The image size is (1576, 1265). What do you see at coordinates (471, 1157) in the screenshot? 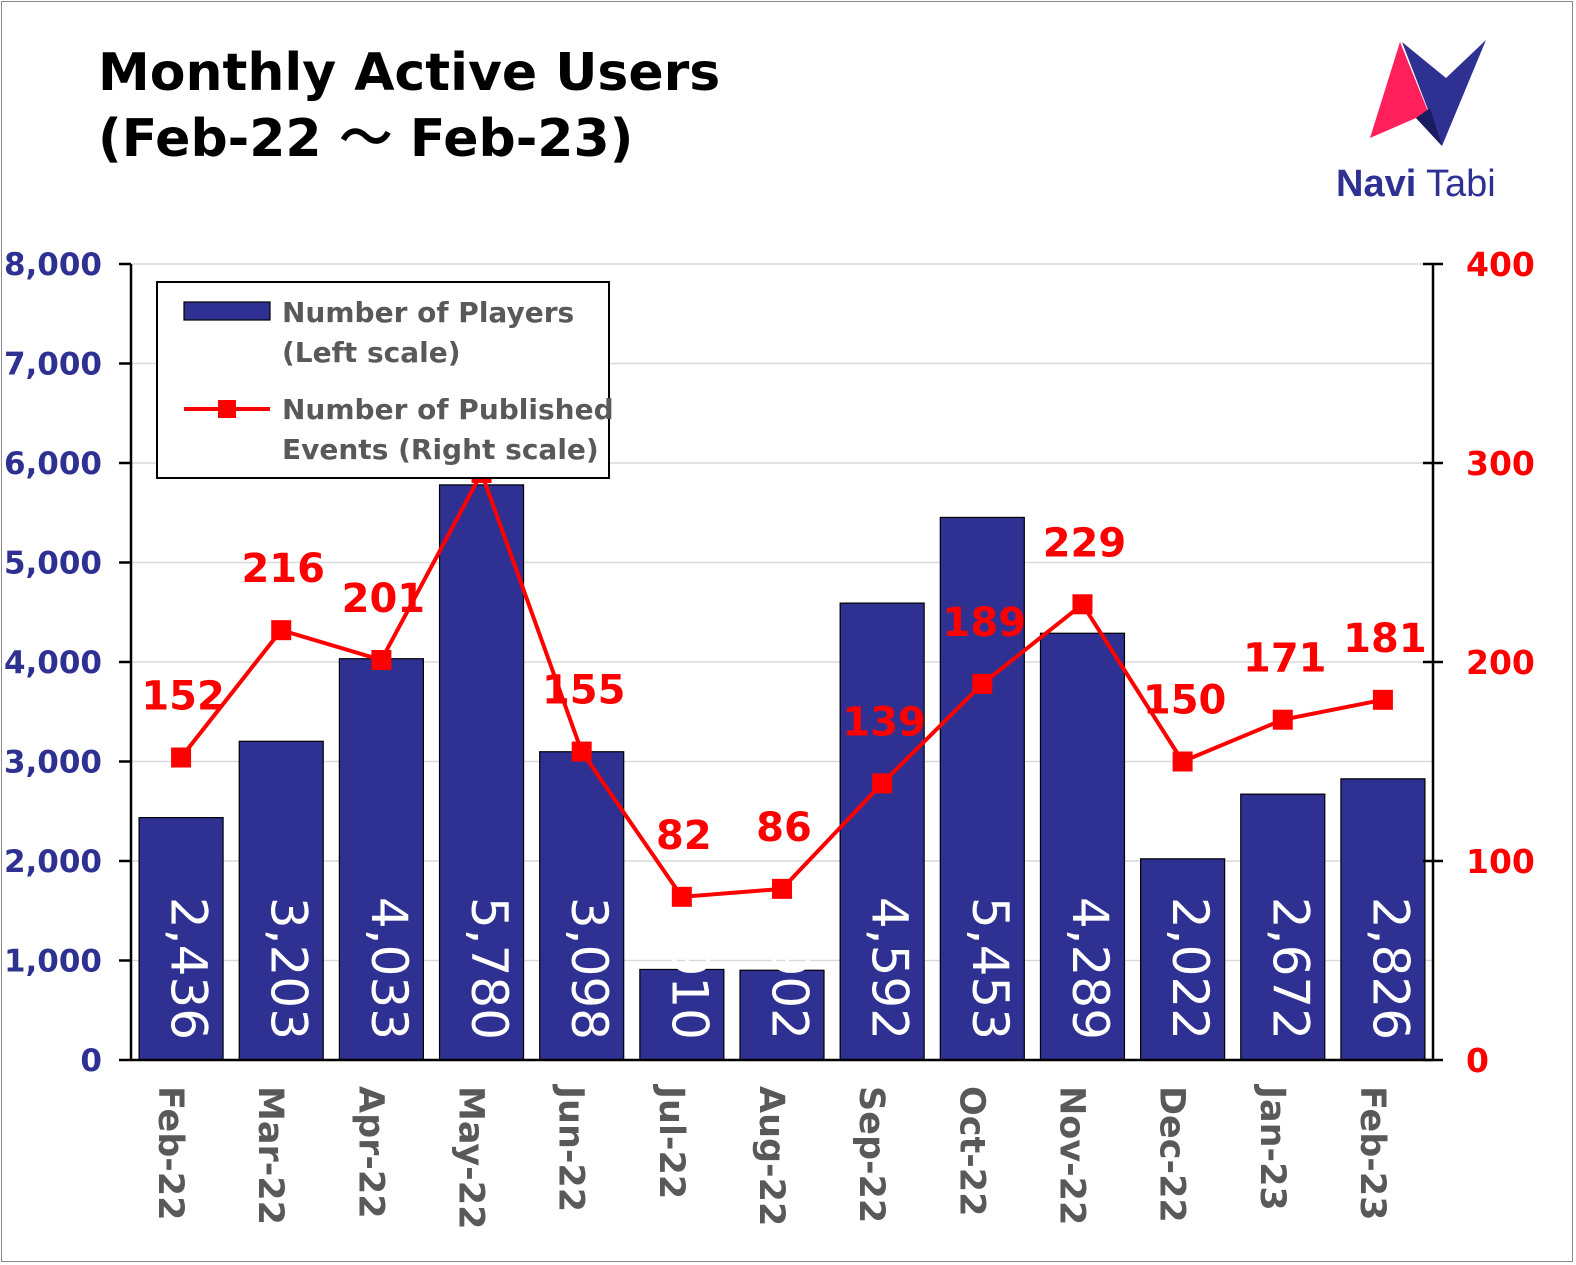
I see `category-label-may-22: May-22` at bounding box center [471, 1157].